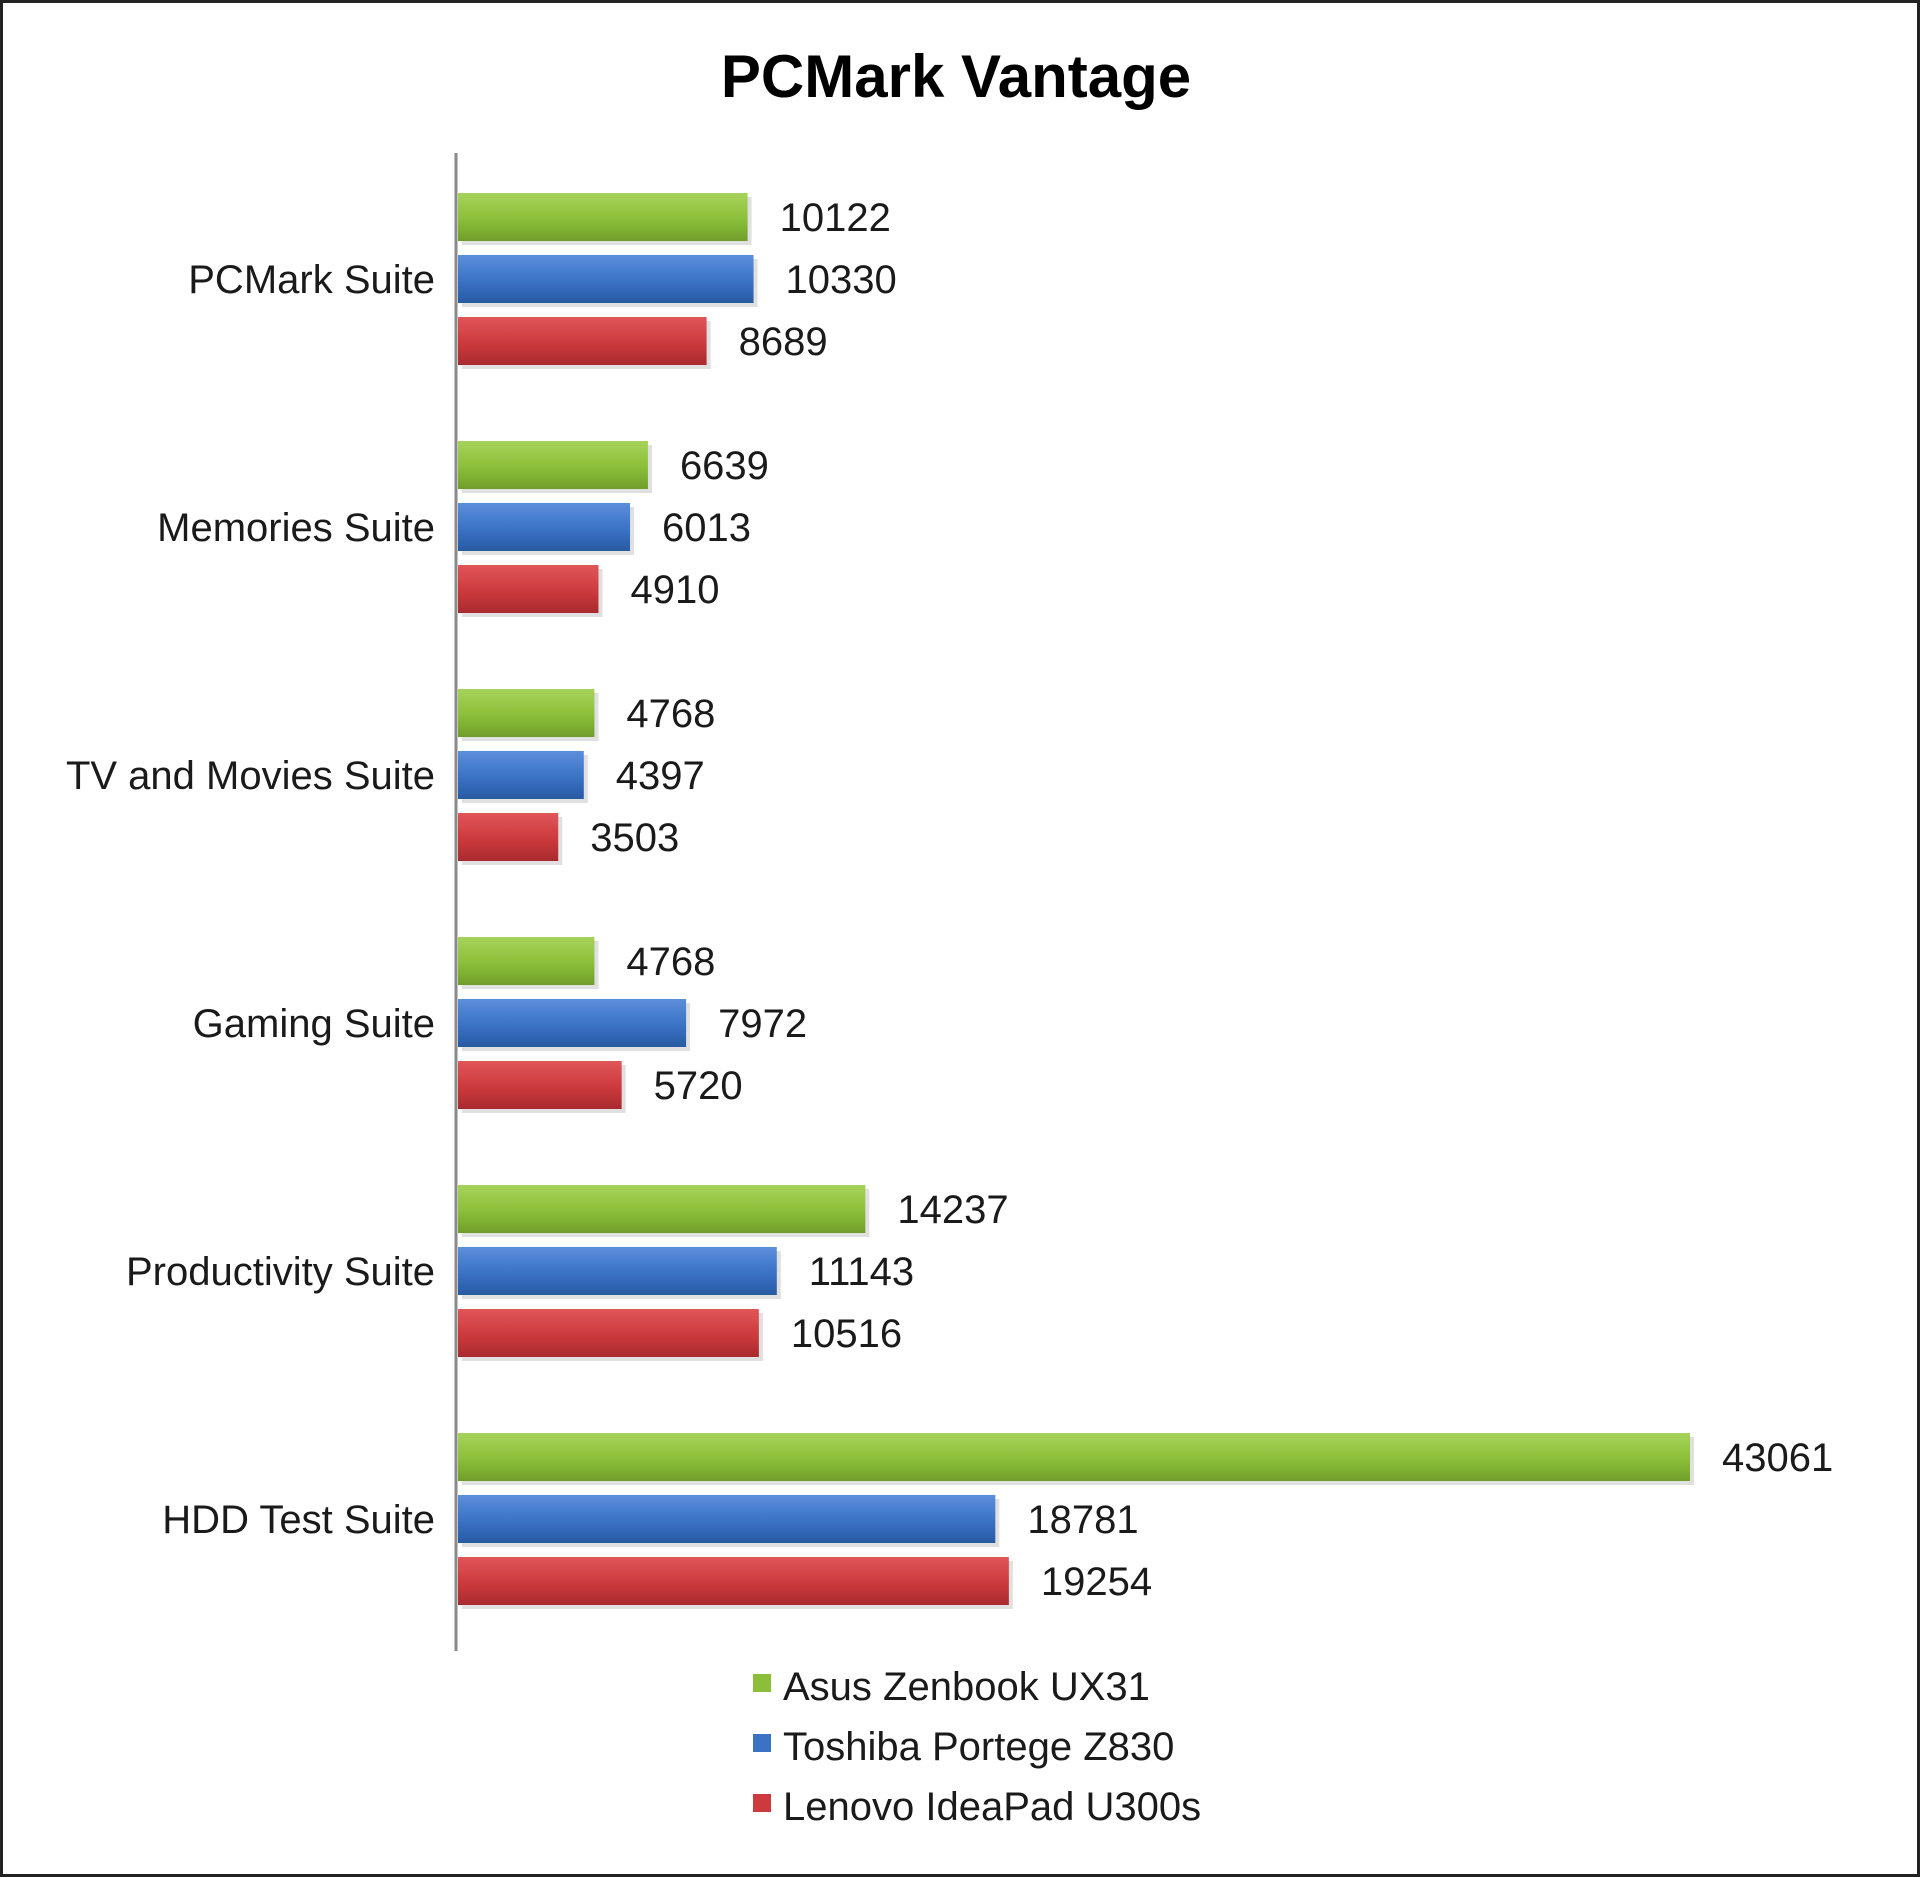 This screenshot has width=1920, height=1877. I want to click on chart-title: PCMark Vantage, so click(956, 76).